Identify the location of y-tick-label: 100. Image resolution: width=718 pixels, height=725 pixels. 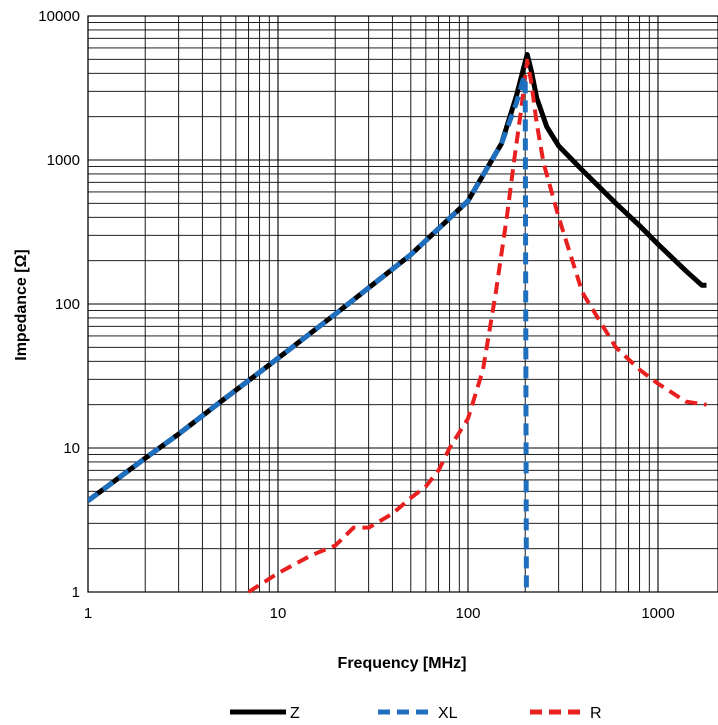
(67, 304).